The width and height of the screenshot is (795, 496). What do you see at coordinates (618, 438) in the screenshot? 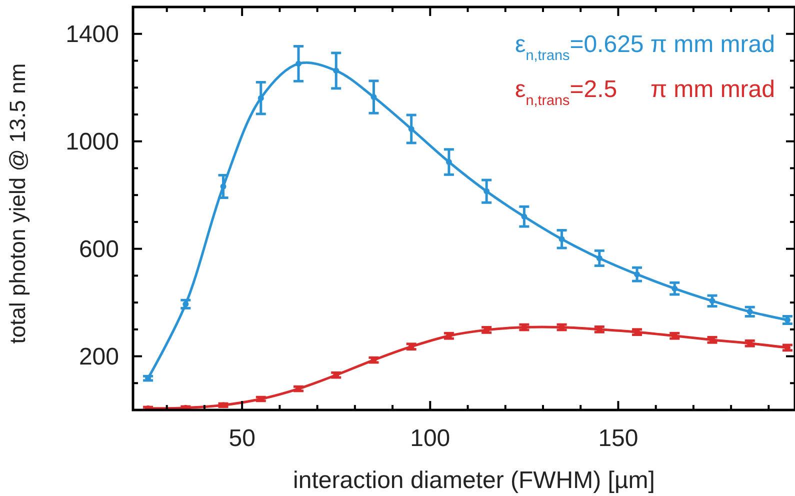
I see `x-tick-label: 150` at bounding box center [618, 438].